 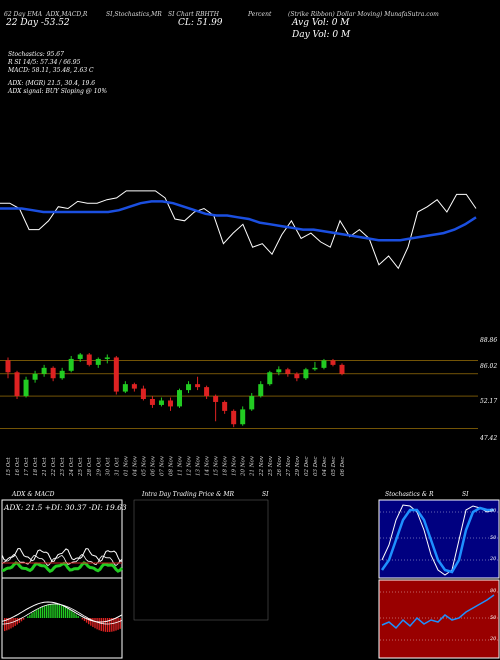 I want to click on date-tick-label: 29 Oct, so click(x=99, y=467).